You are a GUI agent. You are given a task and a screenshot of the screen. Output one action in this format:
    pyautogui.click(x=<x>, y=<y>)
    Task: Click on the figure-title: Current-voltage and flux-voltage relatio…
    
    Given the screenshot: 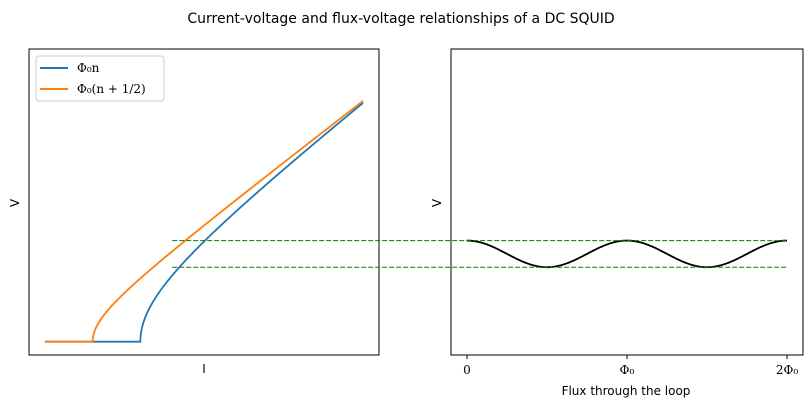 What is the action you would take?
    pyautogui.click(x=400, y=19)
    